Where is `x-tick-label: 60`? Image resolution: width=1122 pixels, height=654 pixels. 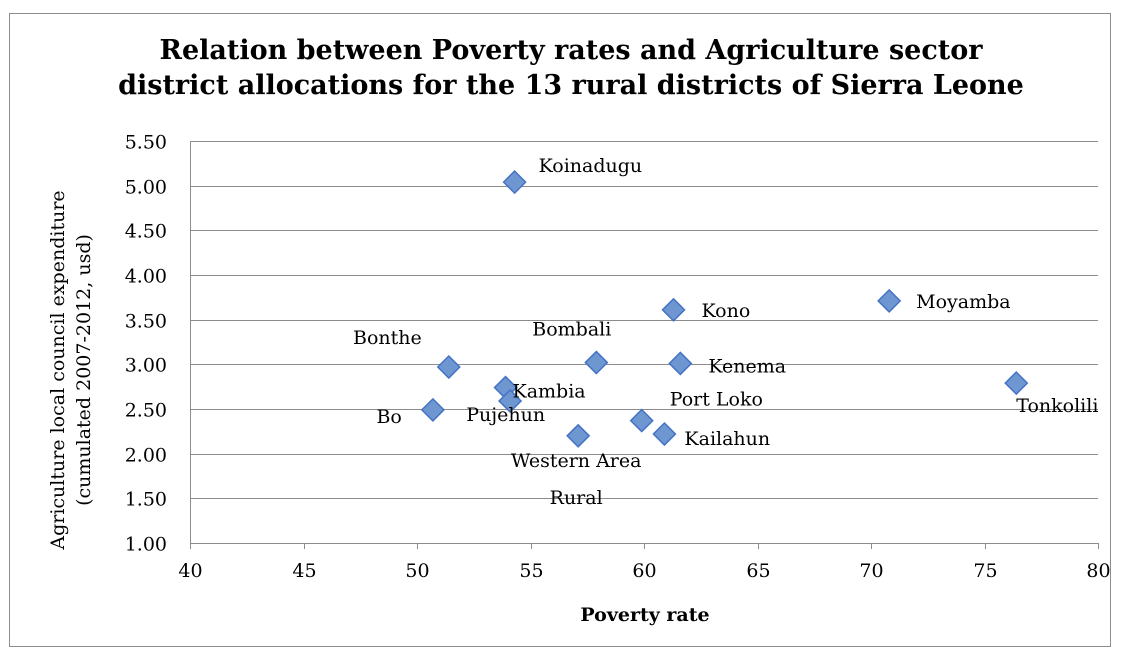
x-tick-label: 60 is located at coordinates (644, 571).